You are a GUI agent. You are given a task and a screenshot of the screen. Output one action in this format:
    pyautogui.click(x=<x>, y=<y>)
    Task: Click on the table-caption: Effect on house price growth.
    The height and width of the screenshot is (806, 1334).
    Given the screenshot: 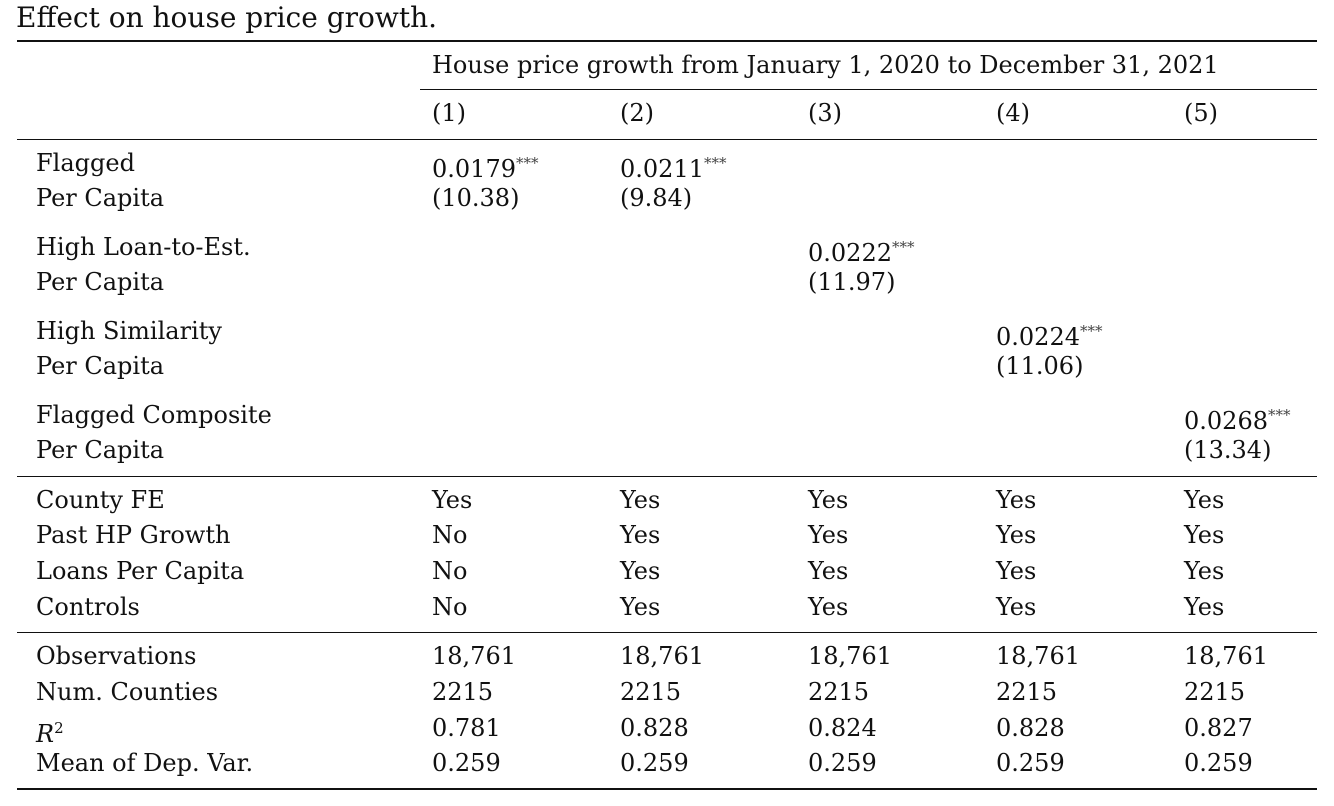 What is the action you would take?
    pyautogui.click(x=227, y=17)
    